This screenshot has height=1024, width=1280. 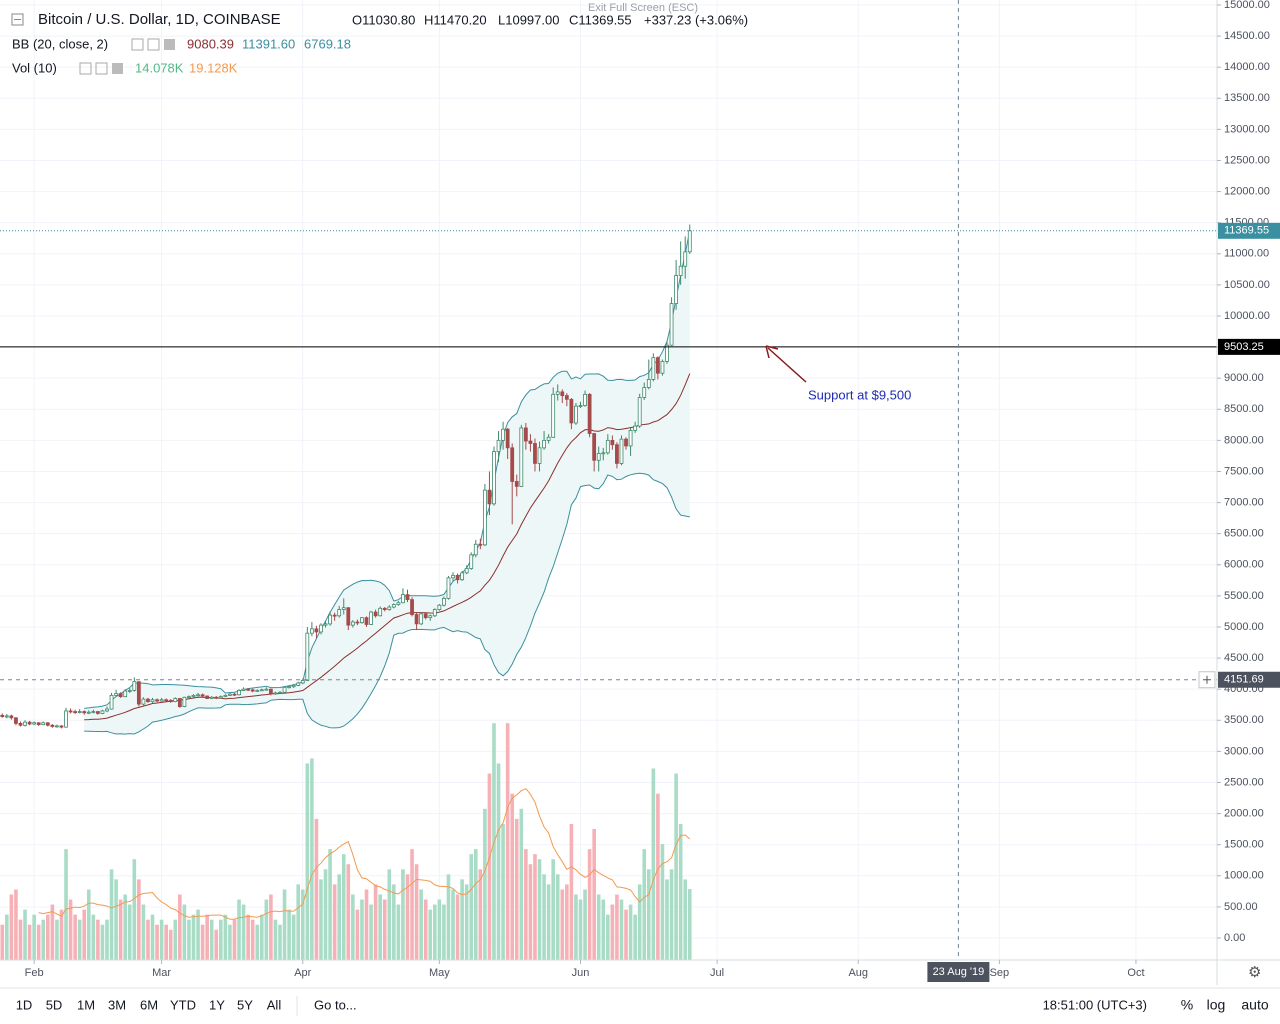 I want to click on clock: 18:51:00 (UTC+3), so click(x=1095, y=1004).